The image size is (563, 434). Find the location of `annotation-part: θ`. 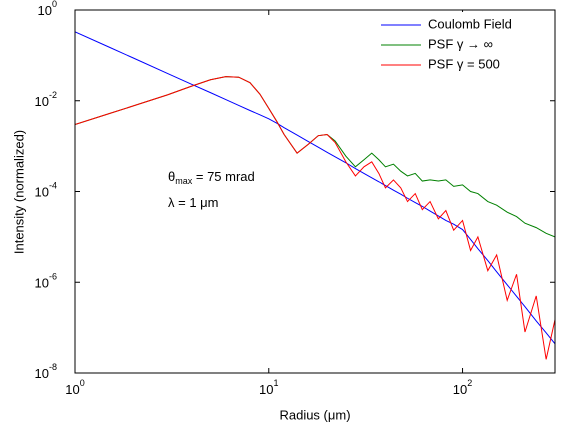

annotation-part: θ is located at coordinates (171, 176).